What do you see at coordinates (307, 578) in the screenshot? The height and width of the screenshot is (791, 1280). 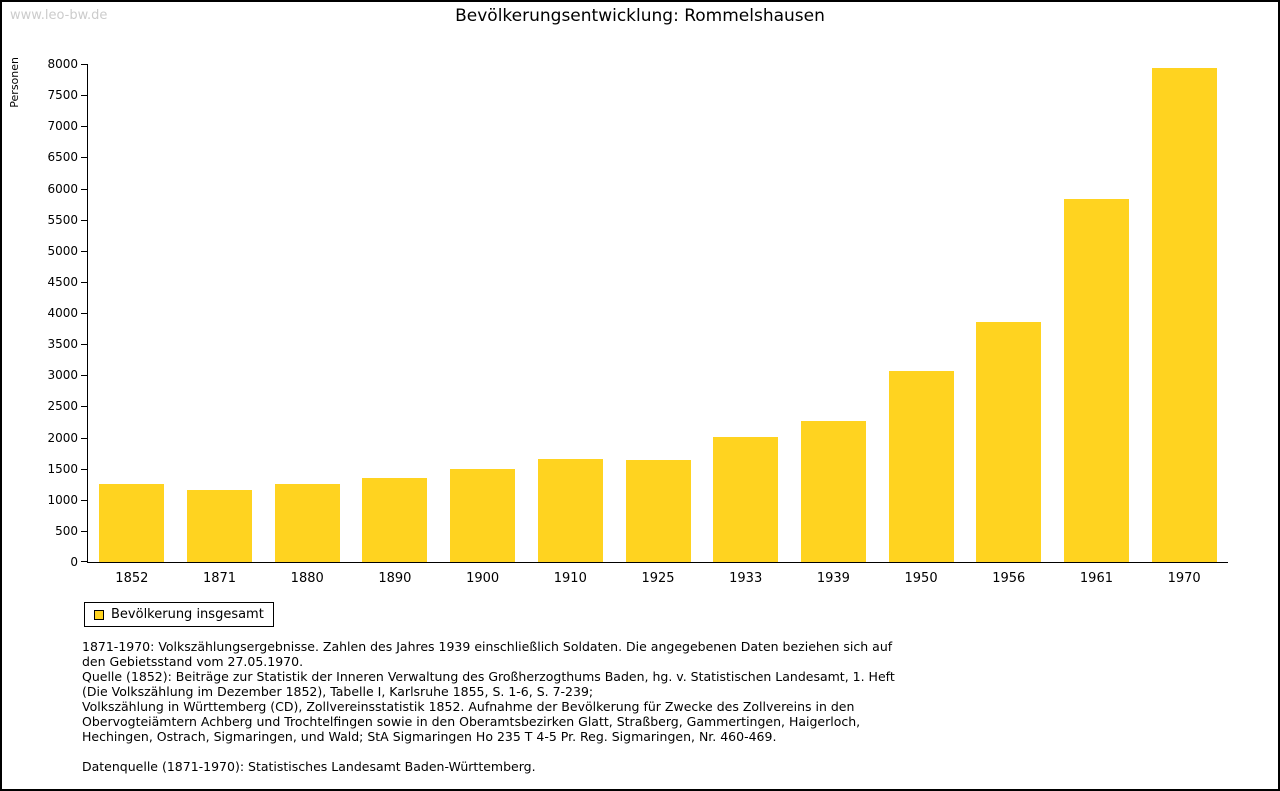 I see `x-tick-label: 1880` at bounding box center [307, 578].